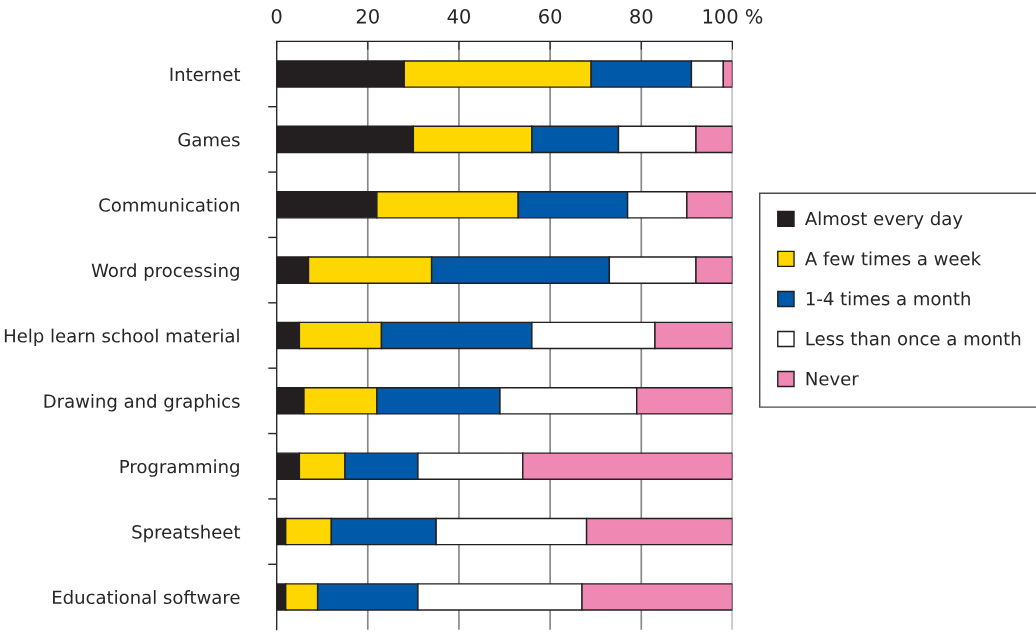  What do you see at coordinates (888, 298) in the screenshot?
I see `legend-label: 1-4 times a month` at bounding box center [888, 298].